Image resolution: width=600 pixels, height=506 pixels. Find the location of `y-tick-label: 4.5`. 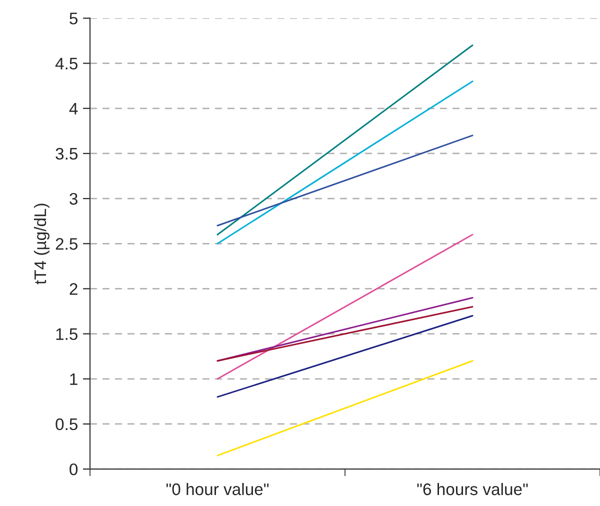

y-tick-label: 4.5 is located at coordinates (66, 64).